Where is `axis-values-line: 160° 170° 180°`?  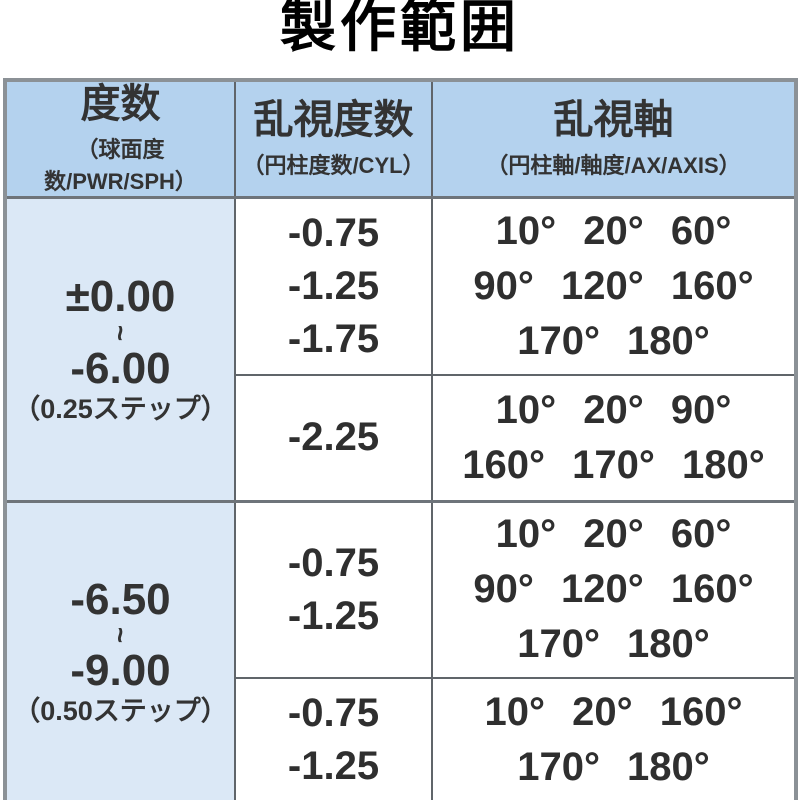 axis-values-line: 160° 170° 180° is located at coordinates (613, 464).